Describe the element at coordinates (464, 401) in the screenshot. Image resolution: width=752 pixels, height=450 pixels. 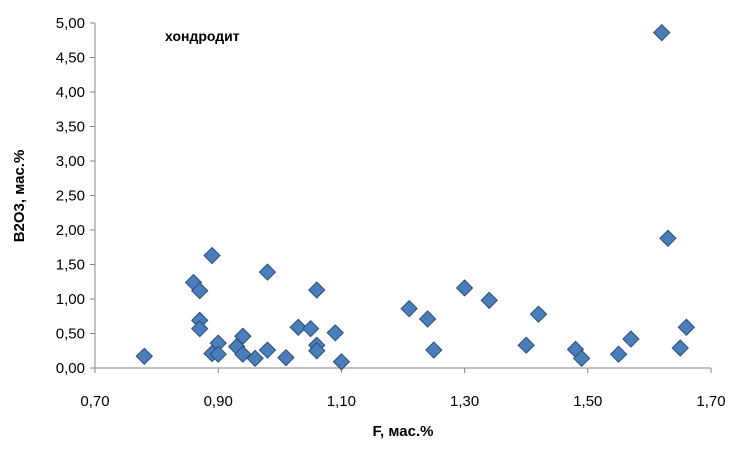
I see `x-tick-label: 1,30` at that location.